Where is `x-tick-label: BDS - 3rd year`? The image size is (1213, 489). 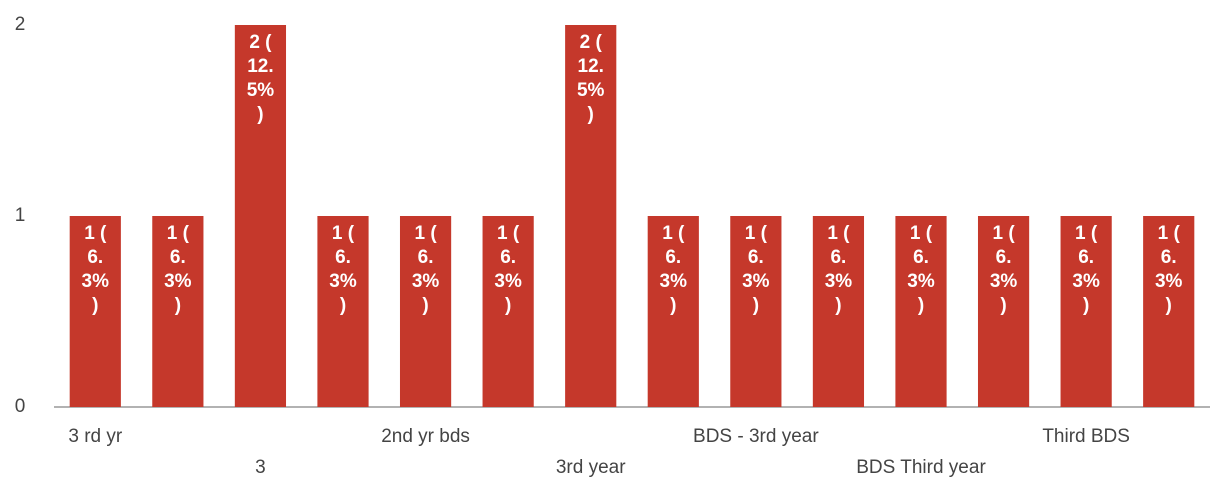
x-tick-label: BDS - 3rd year is located at coordinates (756, 436).